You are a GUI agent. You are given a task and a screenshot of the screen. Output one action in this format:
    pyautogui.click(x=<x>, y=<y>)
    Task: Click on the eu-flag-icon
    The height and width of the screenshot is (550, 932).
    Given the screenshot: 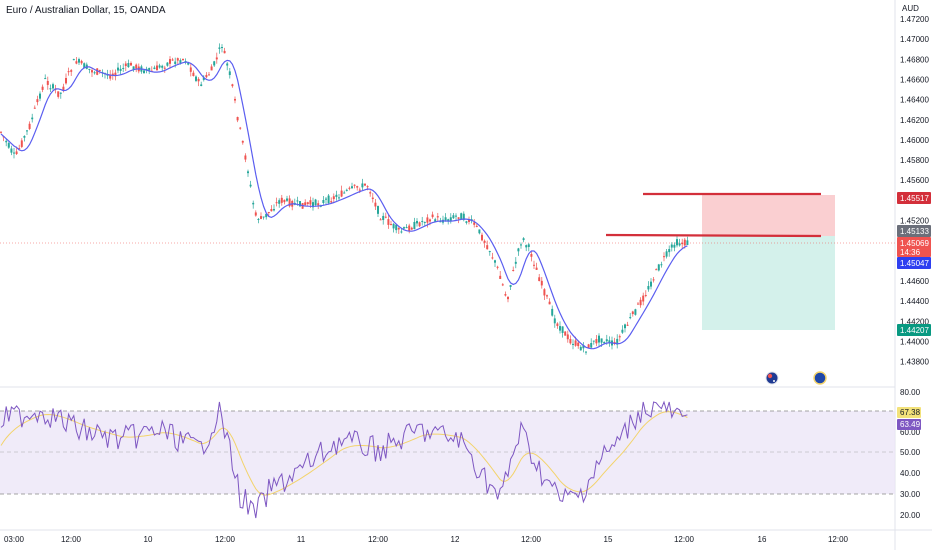 What is the action you would take?
    pyautogui.click(x=820, y=378)
    